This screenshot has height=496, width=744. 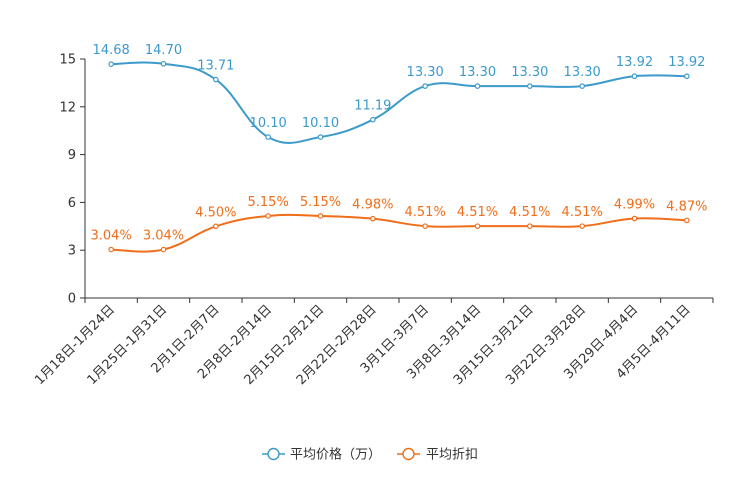 What do you see at coordinates (215, 212) in the screenshot?
I see `data-label: 4.50%` at bounding box center [215, 212].